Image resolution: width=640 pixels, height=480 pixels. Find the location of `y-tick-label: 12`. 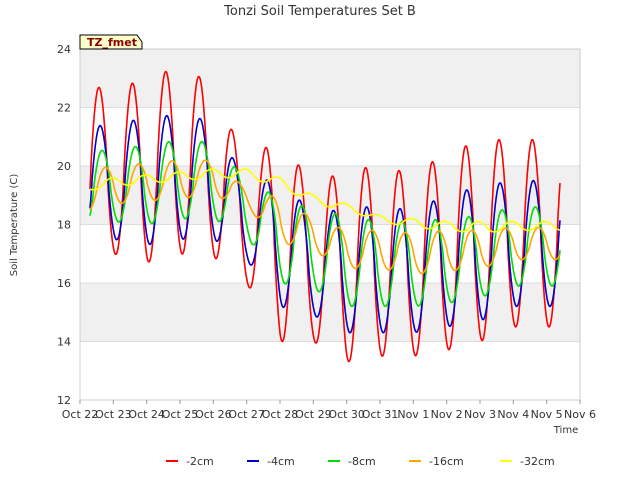

y-tick-label: 12 is located at coordinates (64, 400).